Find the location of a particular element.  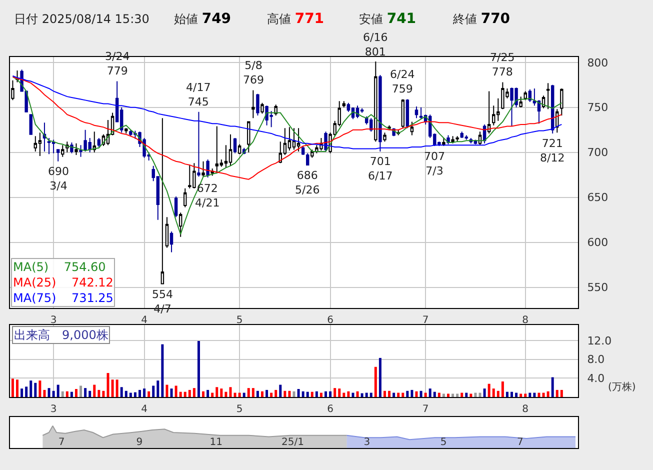

text: MA(25) 742.12 is located at coordinates (63, 283).